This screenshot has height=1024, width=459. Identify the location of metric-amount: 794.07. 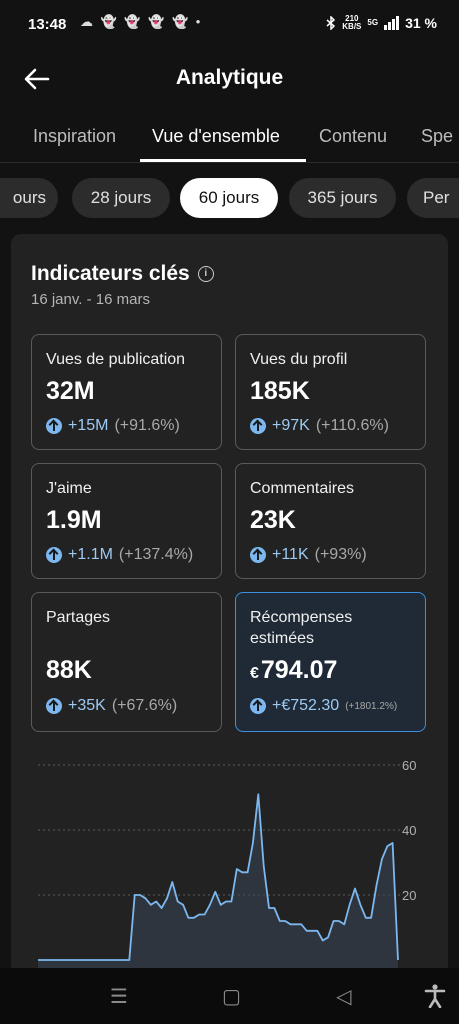
(299, 670).